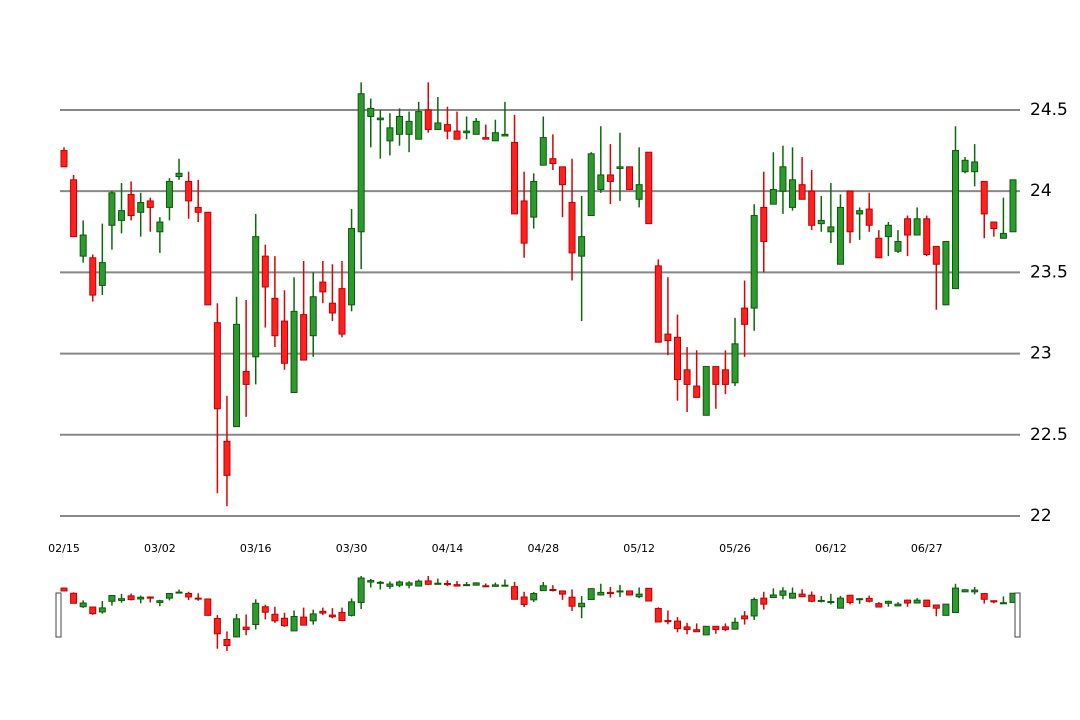 The image size is (1080, 720). I want to click on x-tick-label: 04/28, so click(543, 548).